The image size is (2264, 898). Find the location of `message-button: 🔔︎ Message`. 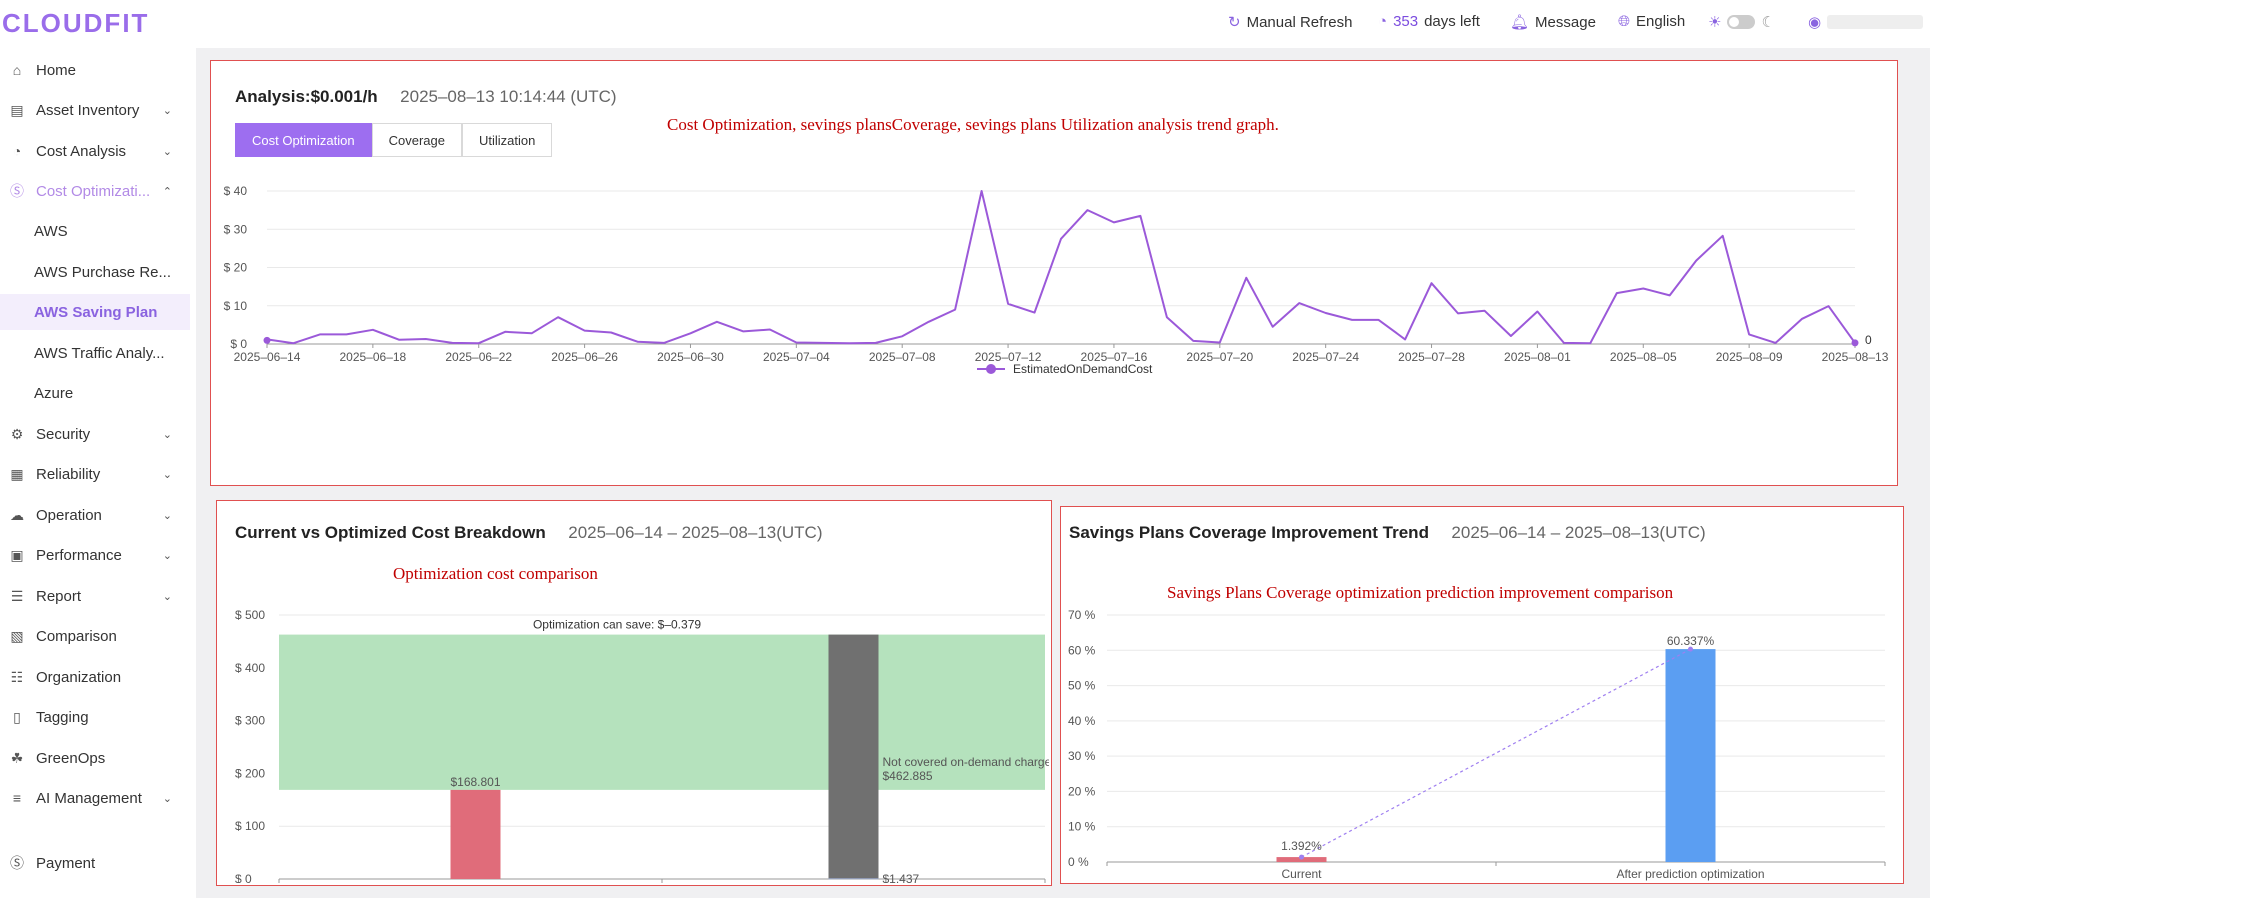

message-button: 🔔︎ Message is located at coordinates (1553, 22).